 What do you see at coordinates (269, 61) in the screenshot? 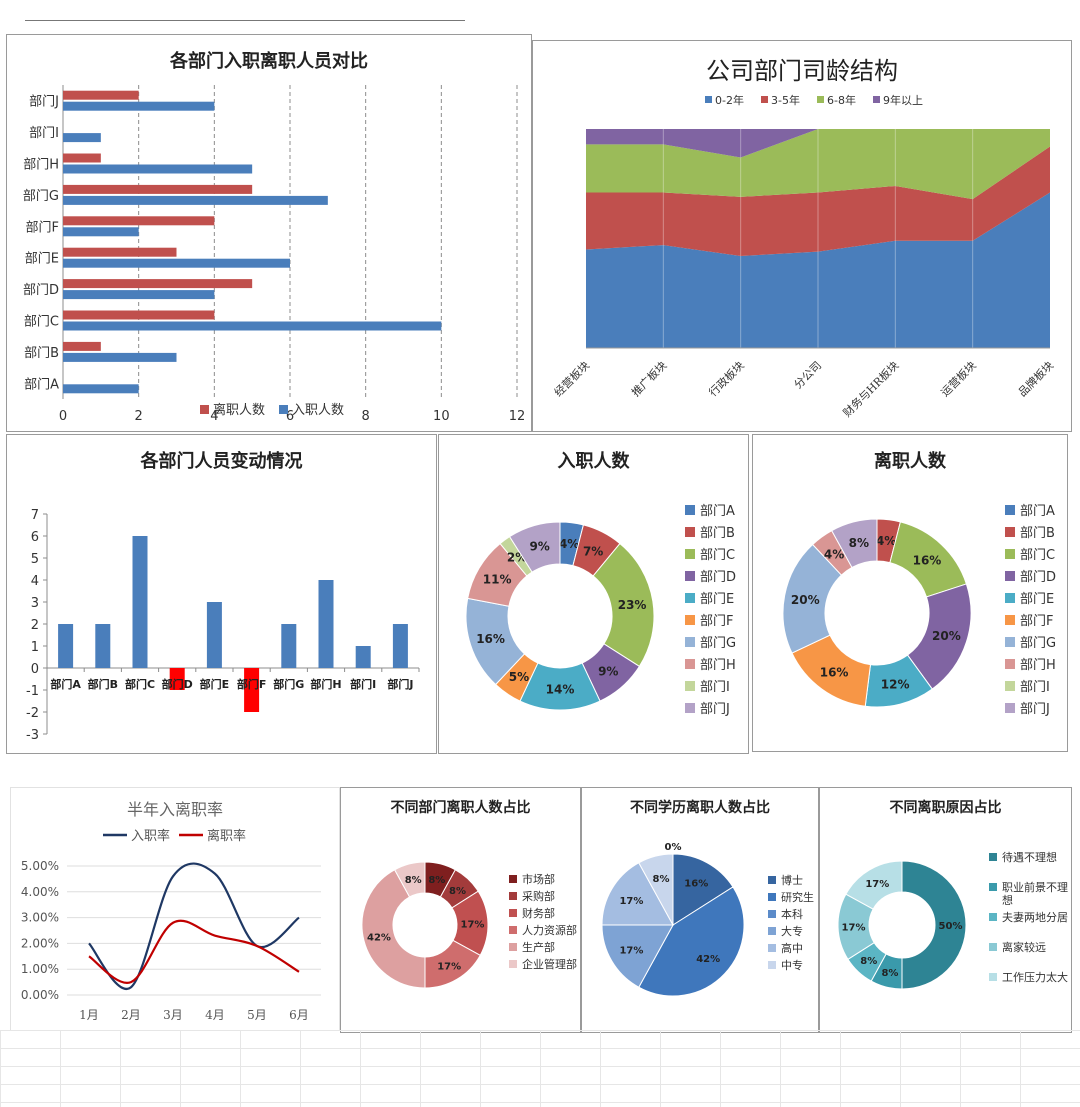
I see `chart-title: 各部门入职离职人员对比` at bounding box center [269, 61].